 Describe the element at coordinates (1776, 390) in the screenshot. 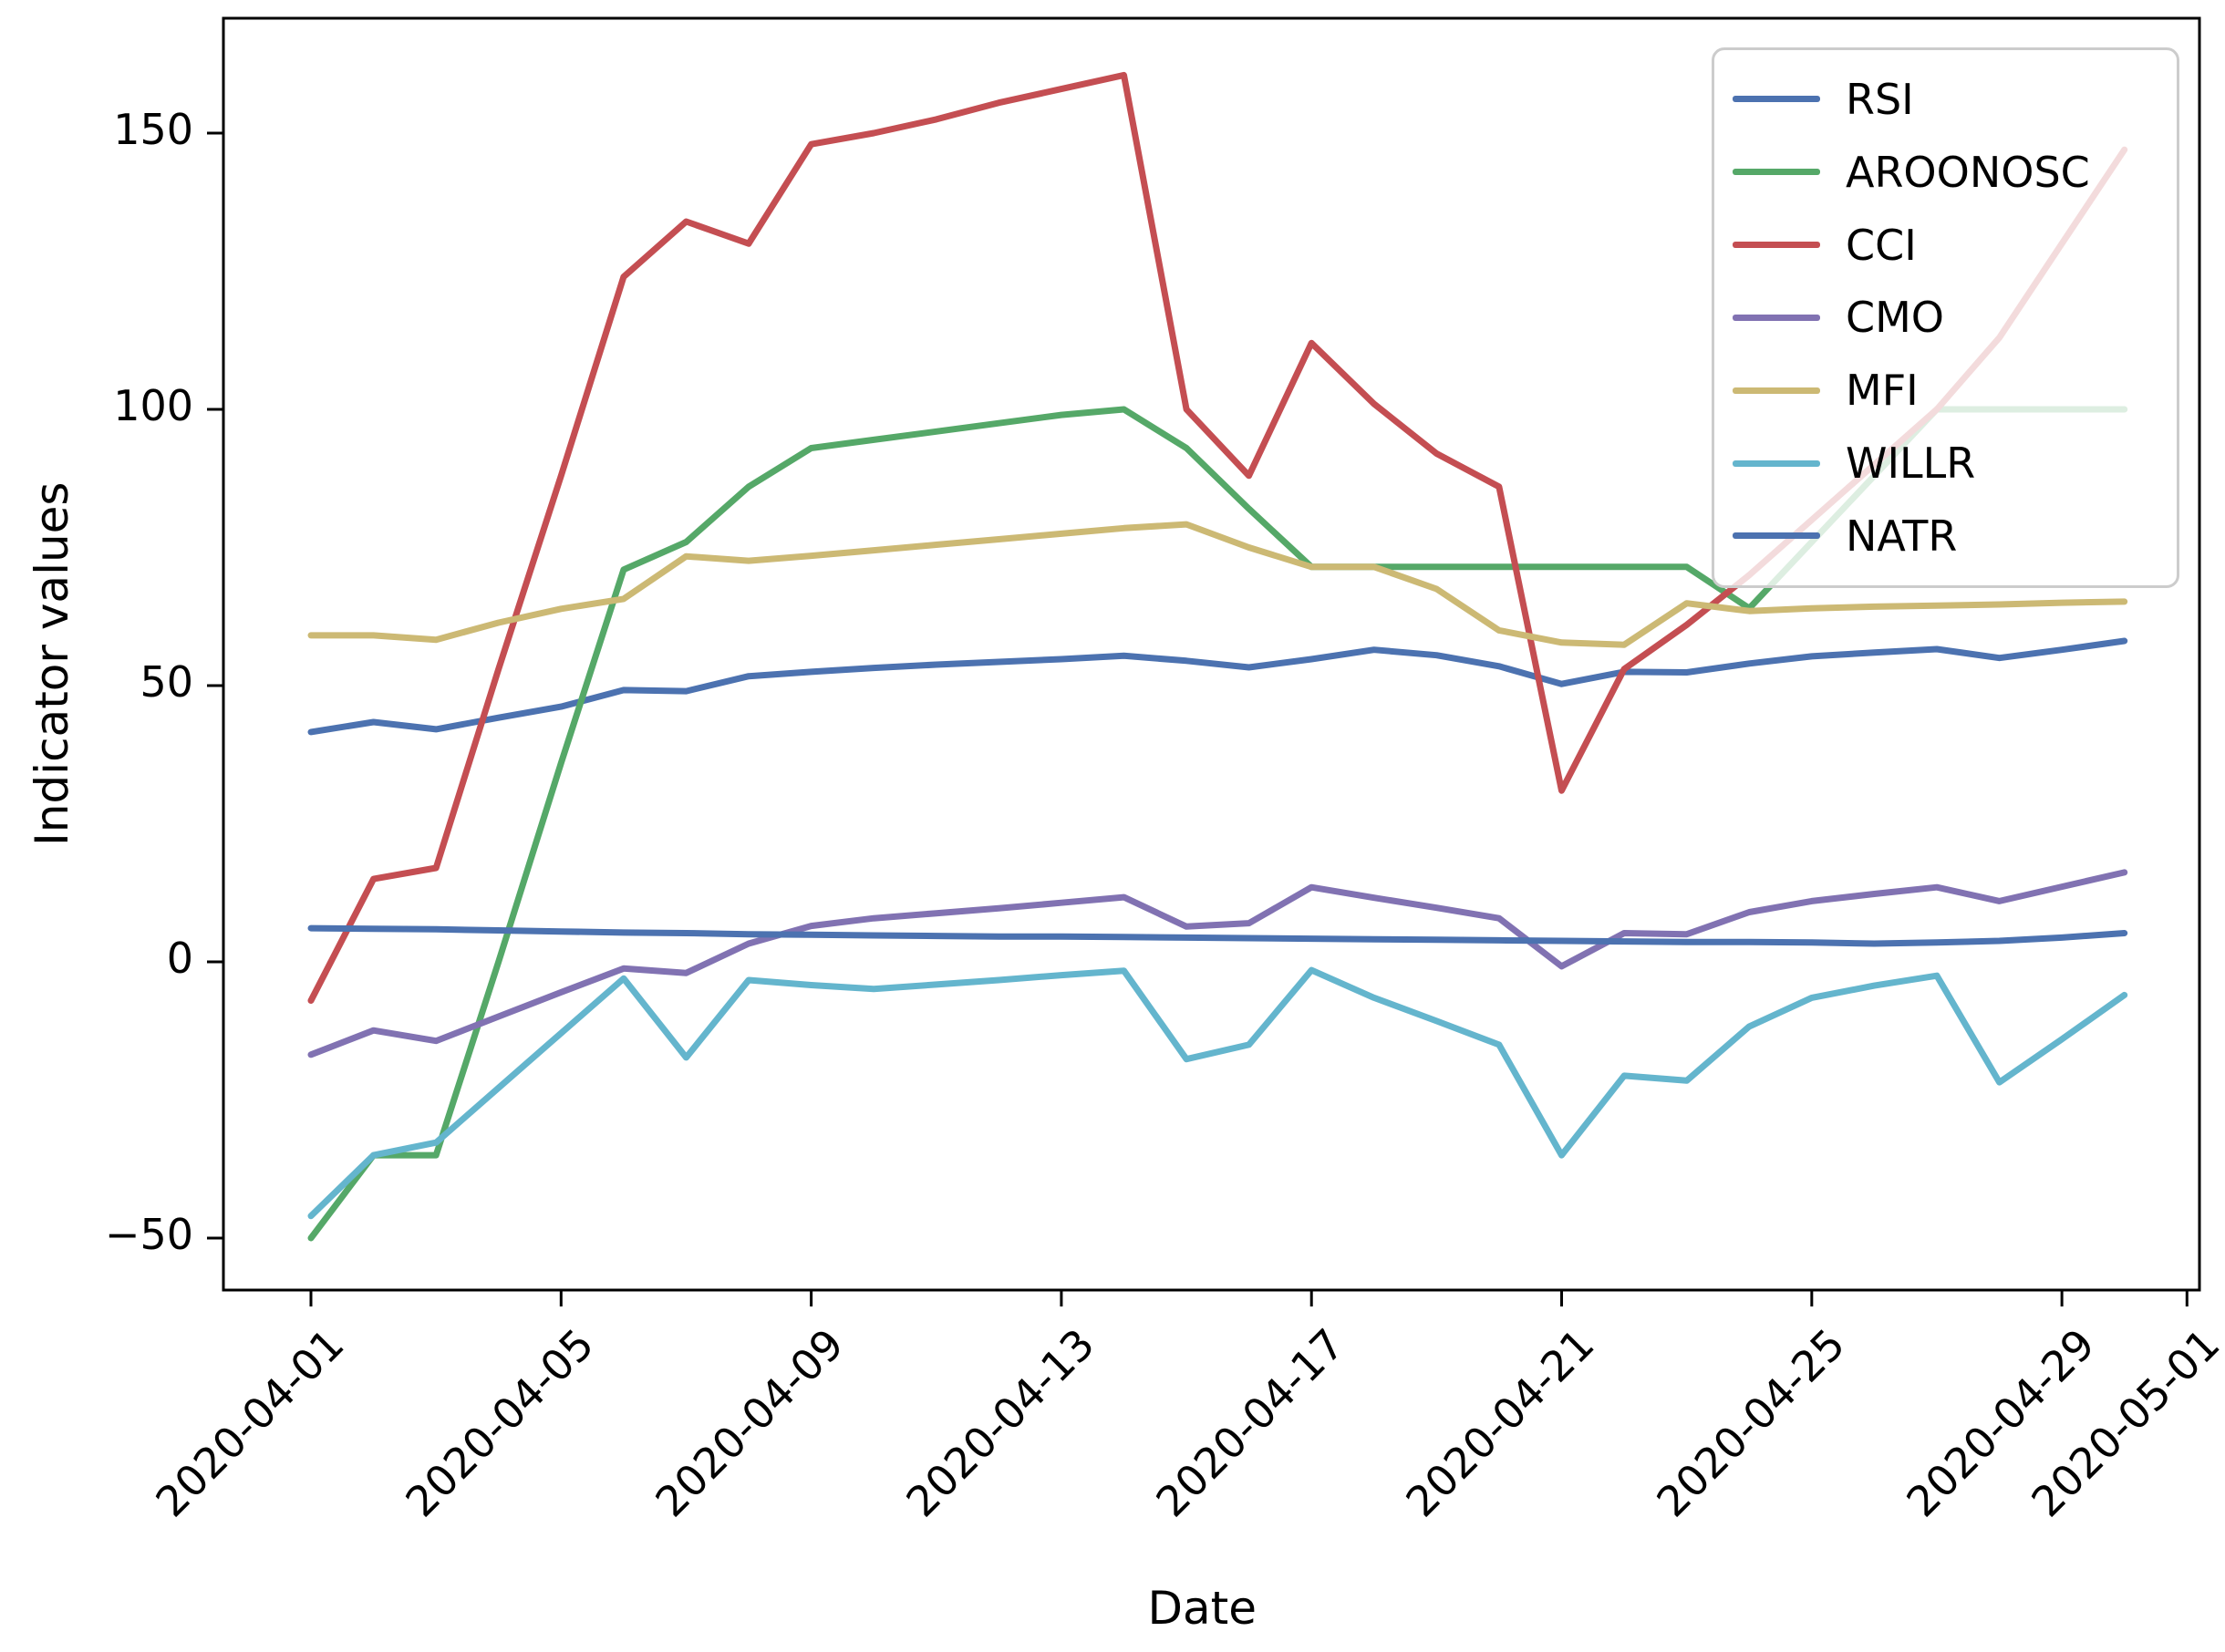

I see `legend-swatch-MFI` at that location.